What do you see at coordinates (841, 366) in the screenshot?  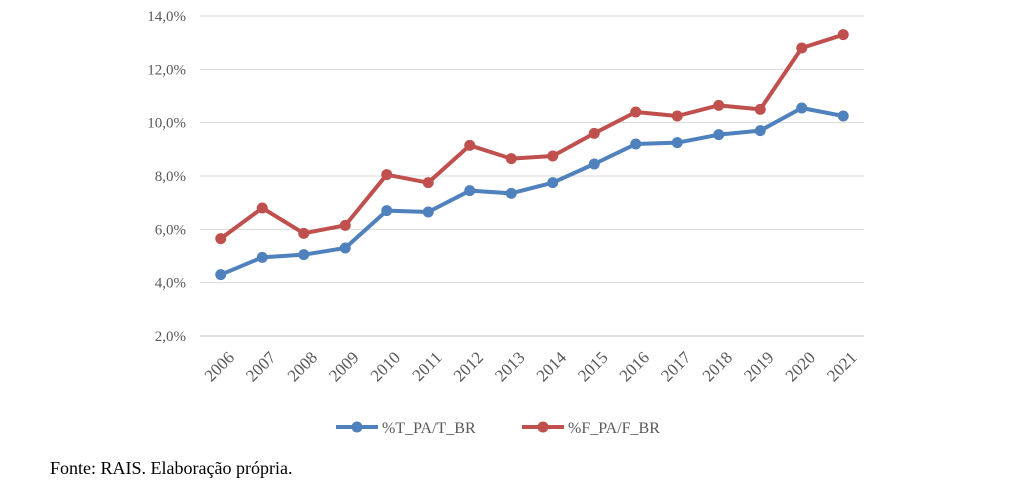 I see `x-tick-label: 2021` at bounding box center [841, 366].